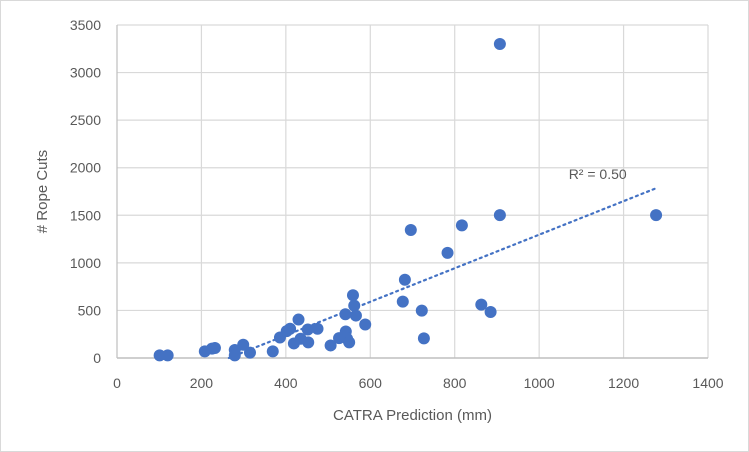  Describe the element at coordinates (90, 310) in the screenshot. I see `y-tick-label: 500` at that location.